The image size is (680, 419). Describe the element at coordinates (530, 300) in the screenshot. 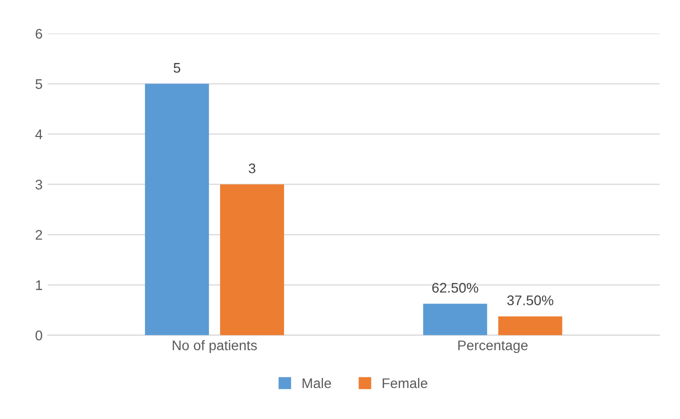

I see `data-label: 37.50%` at that location.